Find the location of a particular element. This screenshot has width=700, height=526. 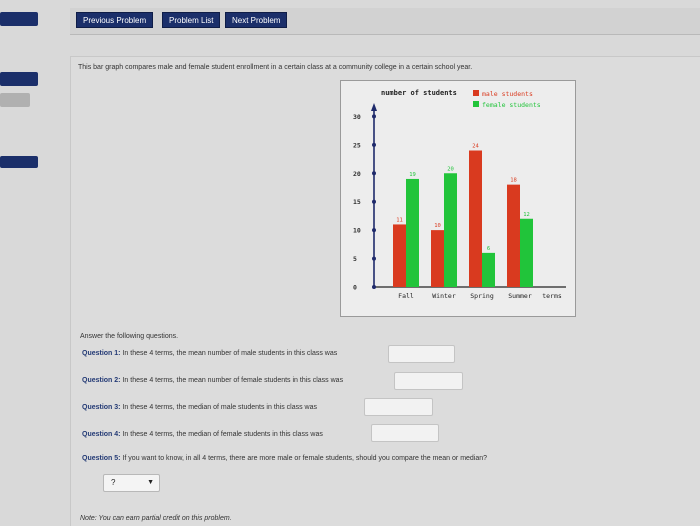

x-tick-label-winter: Winter is located at coordinates (444, 296).